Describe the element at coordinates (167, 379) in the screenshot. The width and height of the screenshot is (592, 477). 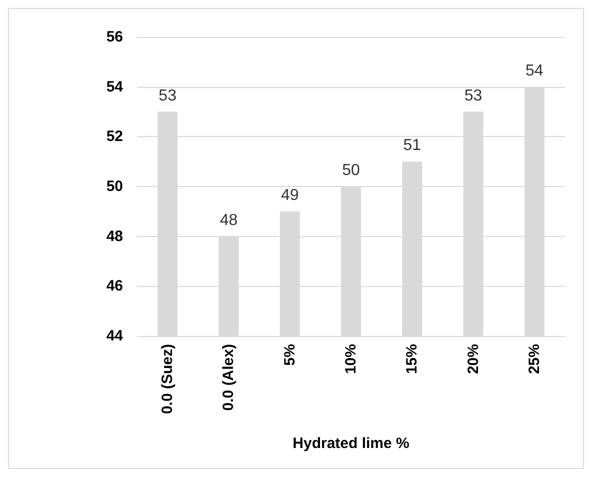
I see `x-tick-label: 0.0 (Suez)` at that location.